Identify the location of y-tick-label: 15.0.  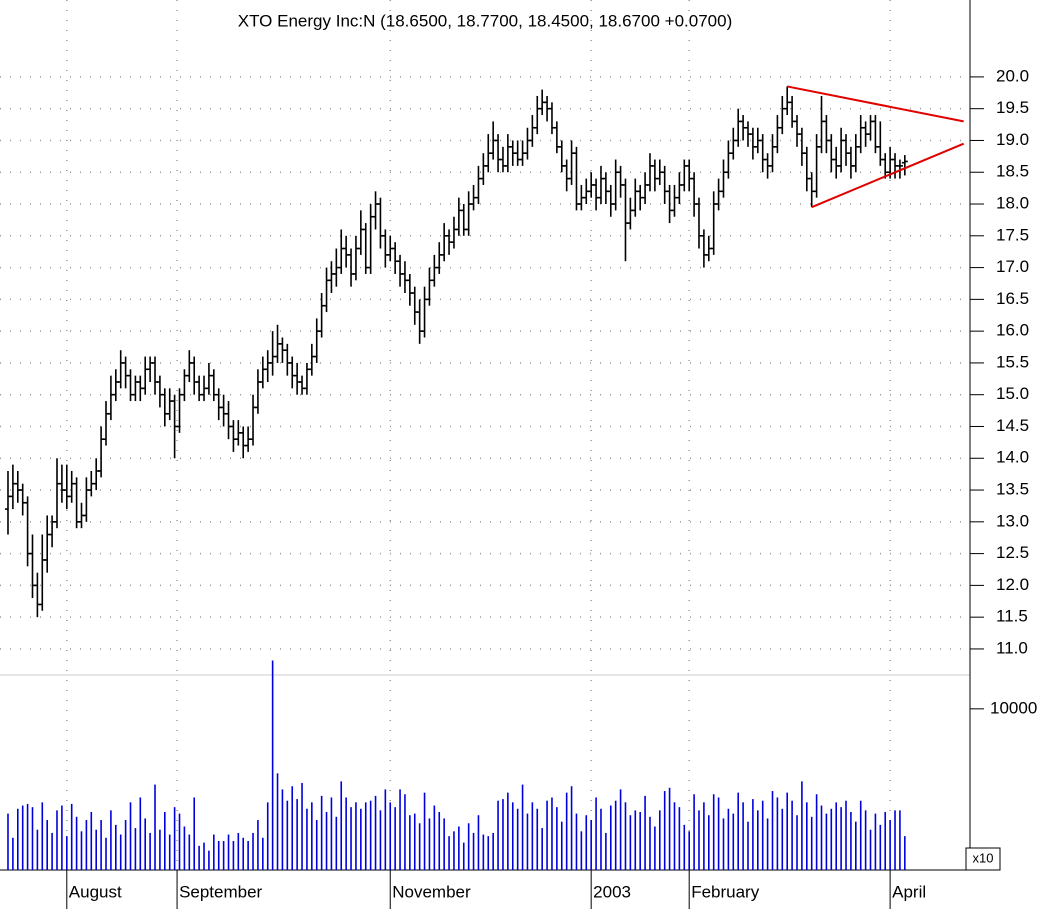
(1012, 393).